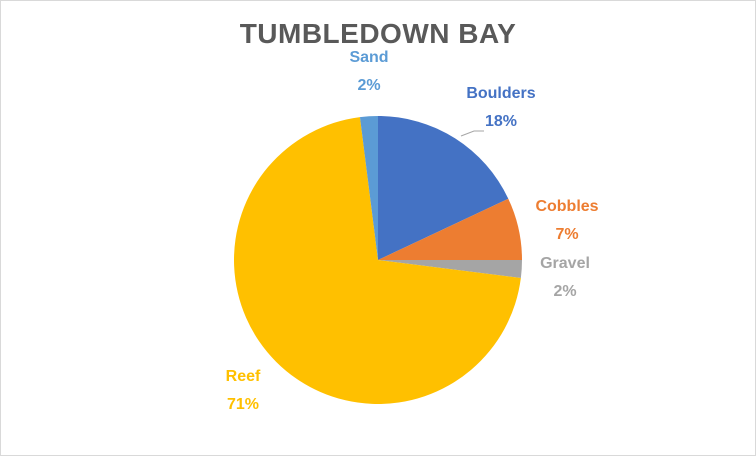 The image size is (756, 456). What do you see at coordinates (450, 229) in the screenshot?
I see `pie-slice-cobbles` at bounding box center [450, 229].